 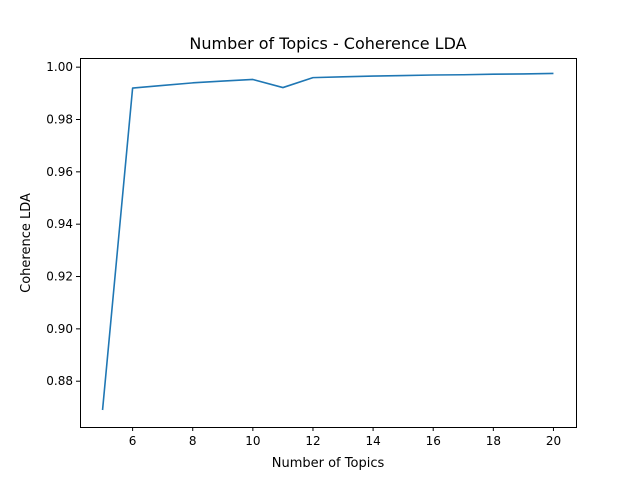 I want to click on x-tick-label: 20, so click(x=553, y=441).